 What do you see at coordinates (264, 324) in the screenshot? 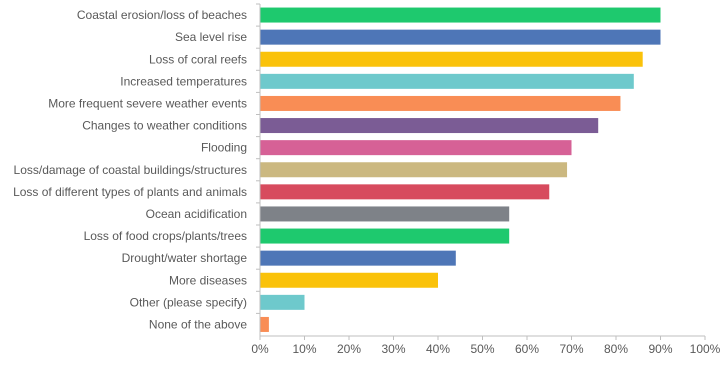
I see `bar-none-of-the-above` at bounding box center [264, 324].